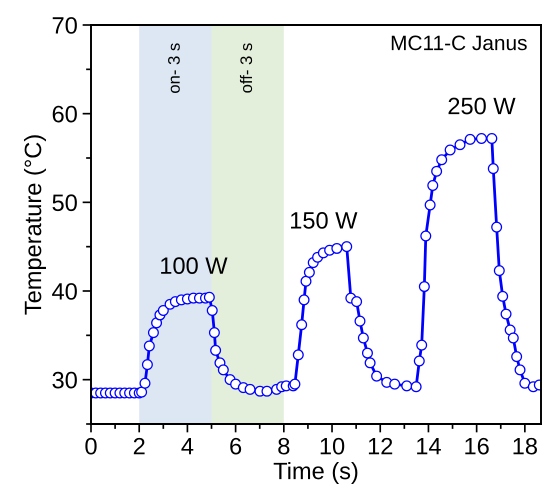 This screenshot has width=542, height=497. What do you see at coordinates (380, 446) in the screenshot?
I see `x-tick-label: 12` at bounding box center [380, 446].